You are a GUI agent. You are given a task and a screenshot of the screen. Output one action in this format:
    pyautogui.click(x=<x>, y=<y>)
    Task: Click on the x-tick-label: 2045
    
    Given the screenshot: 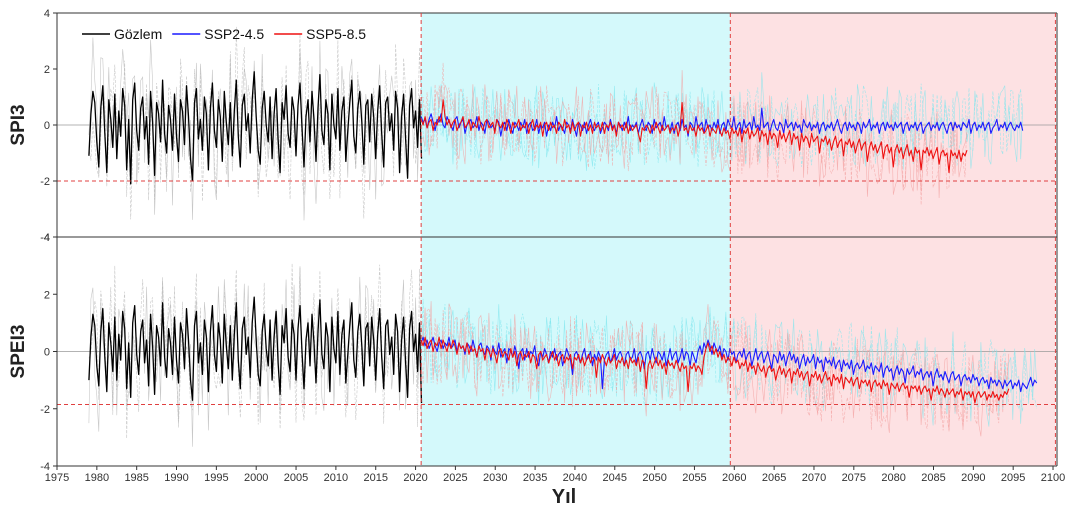 What is the action you would take?
    pyautogui.click(x=615, y=478)
    